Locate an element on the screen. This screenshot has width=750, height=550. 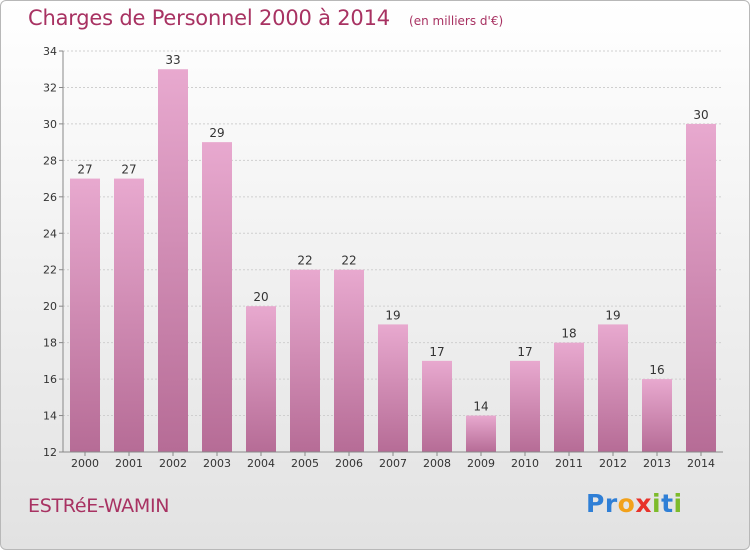
x-tick-label: 2012 is located at coordinates (613, 463).